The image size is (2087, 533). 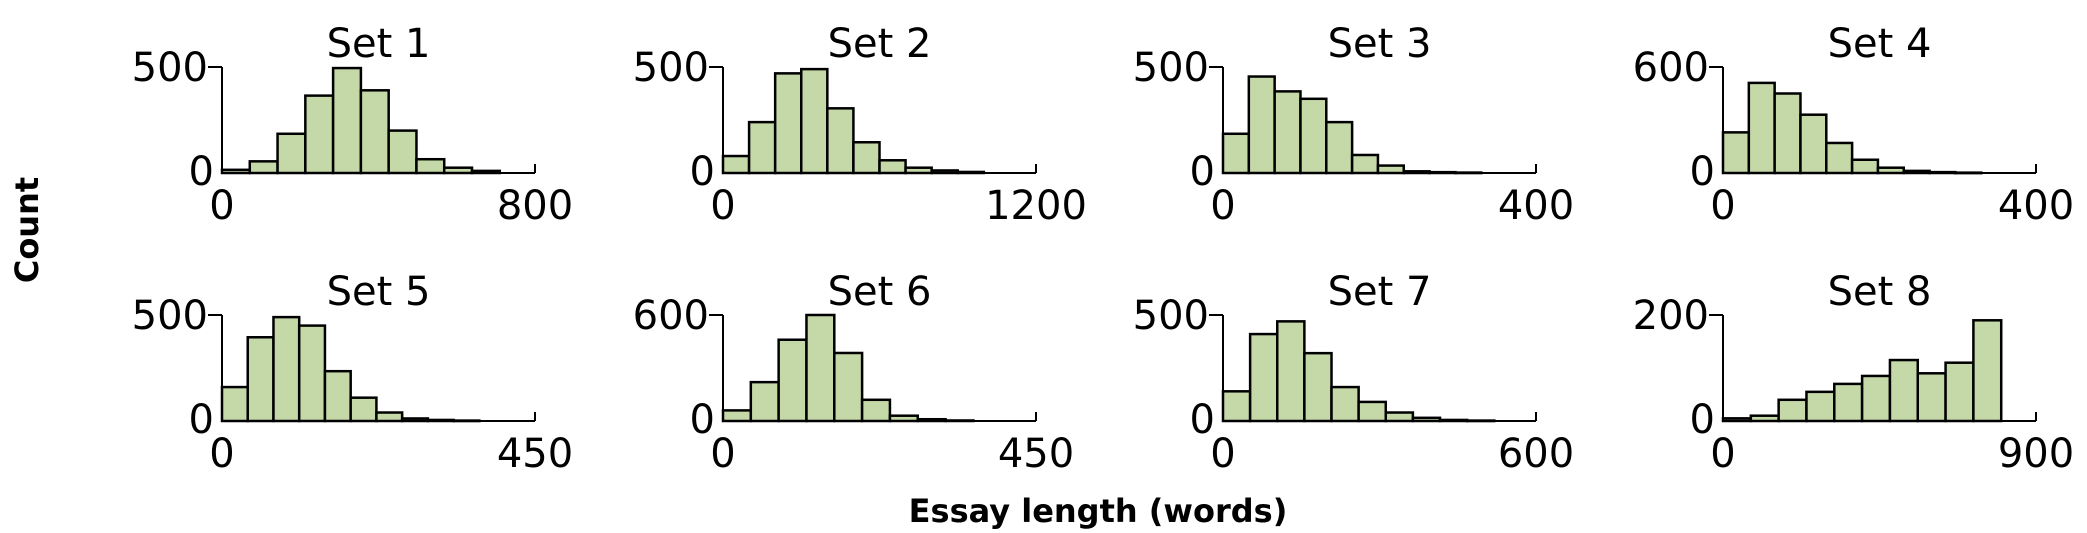 I want to click on y-axis-label: Count, so click(x=27, y=230).